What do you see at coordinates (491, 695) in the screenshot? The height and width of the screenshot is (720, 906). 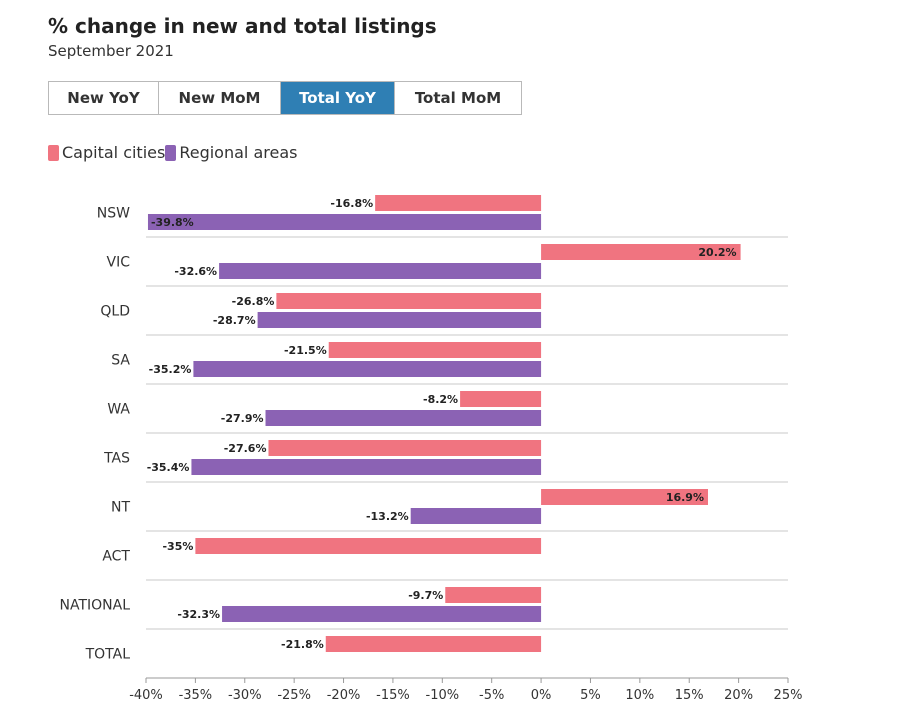 I see `x-tick-label: -5%` at bounding box center [491, 695].